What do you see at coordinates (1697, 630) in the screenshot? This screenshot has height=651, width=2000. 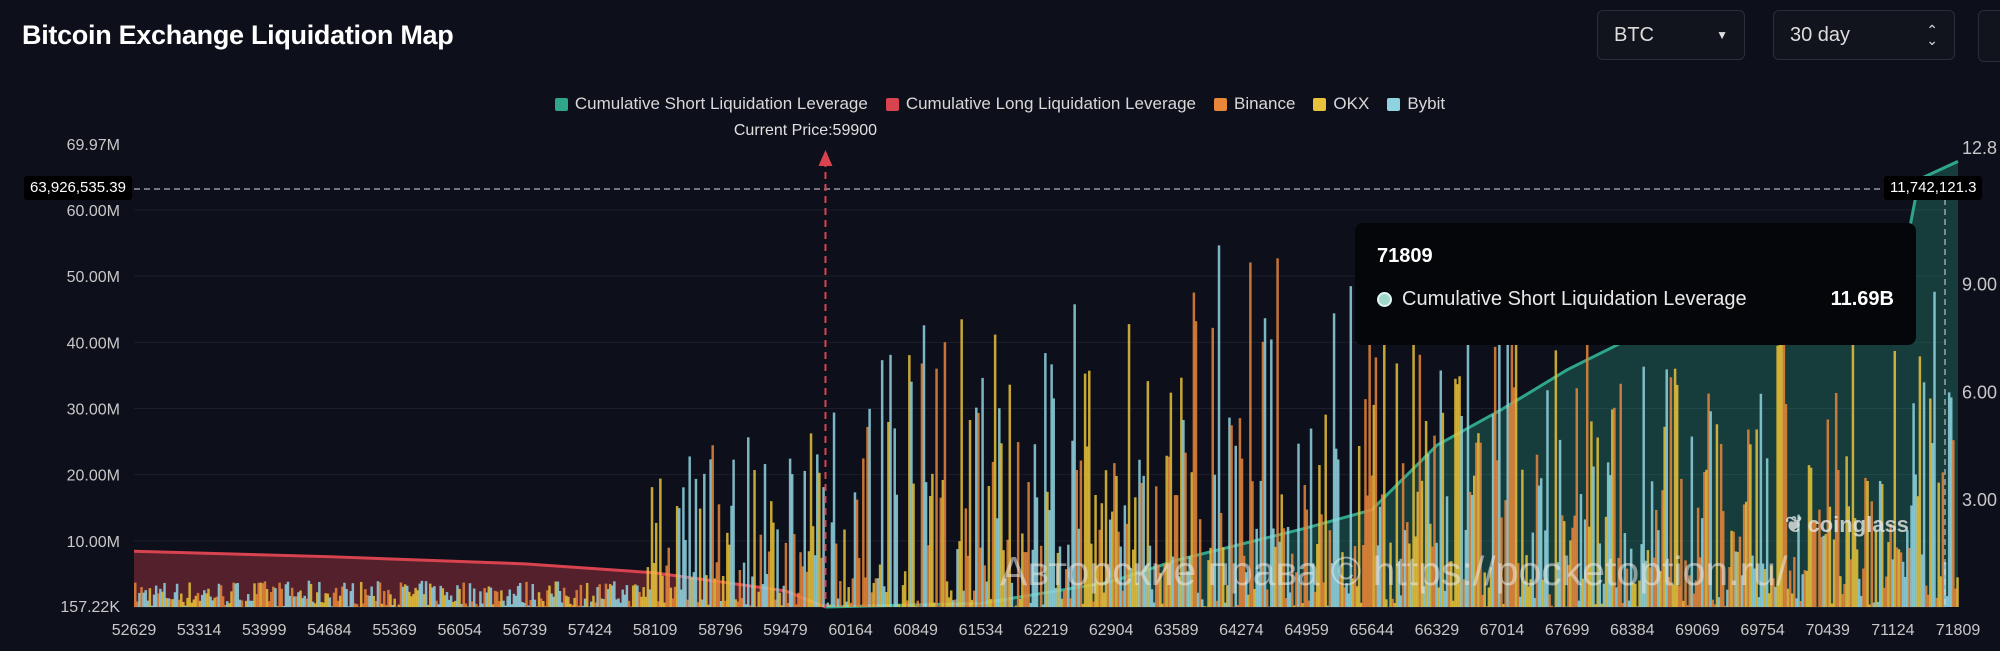 I see `x-axis-tick: 69069` at bounding box center [1697, 630].